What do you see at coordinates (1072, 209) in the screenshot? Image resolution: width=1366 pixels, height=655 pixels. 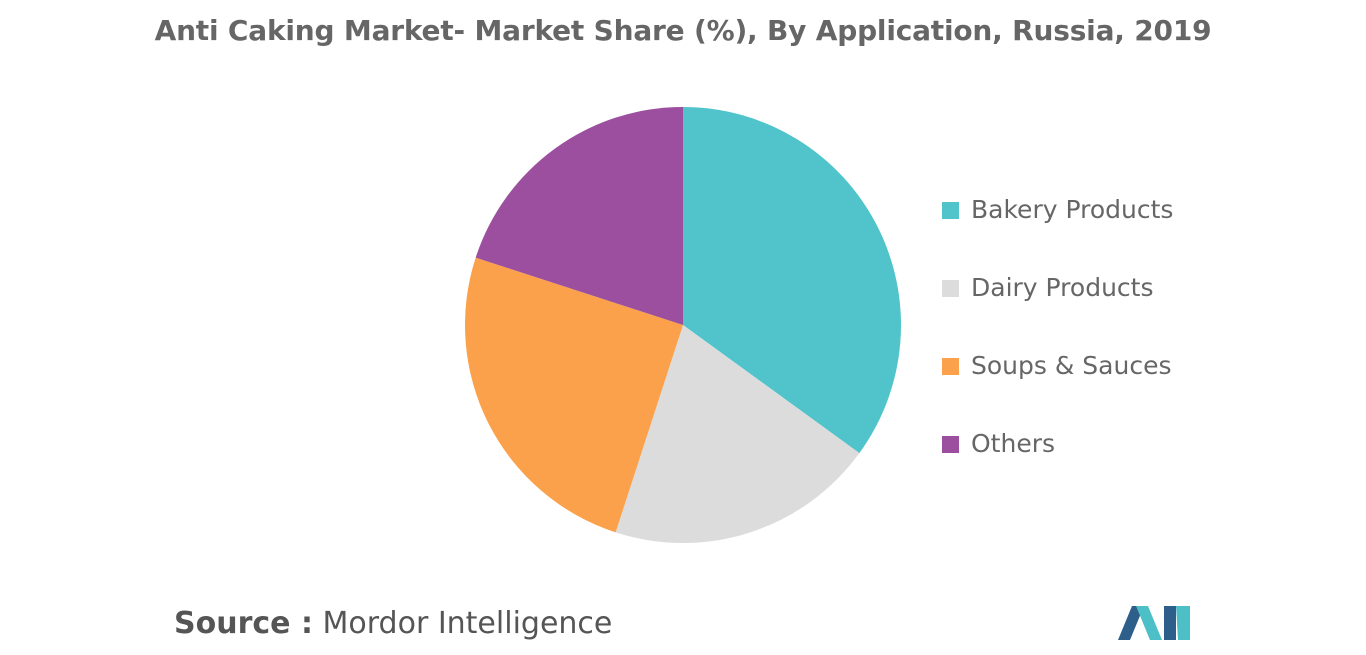 I see `legend-label: Bakery Products` at bounding box center [1072, 209].